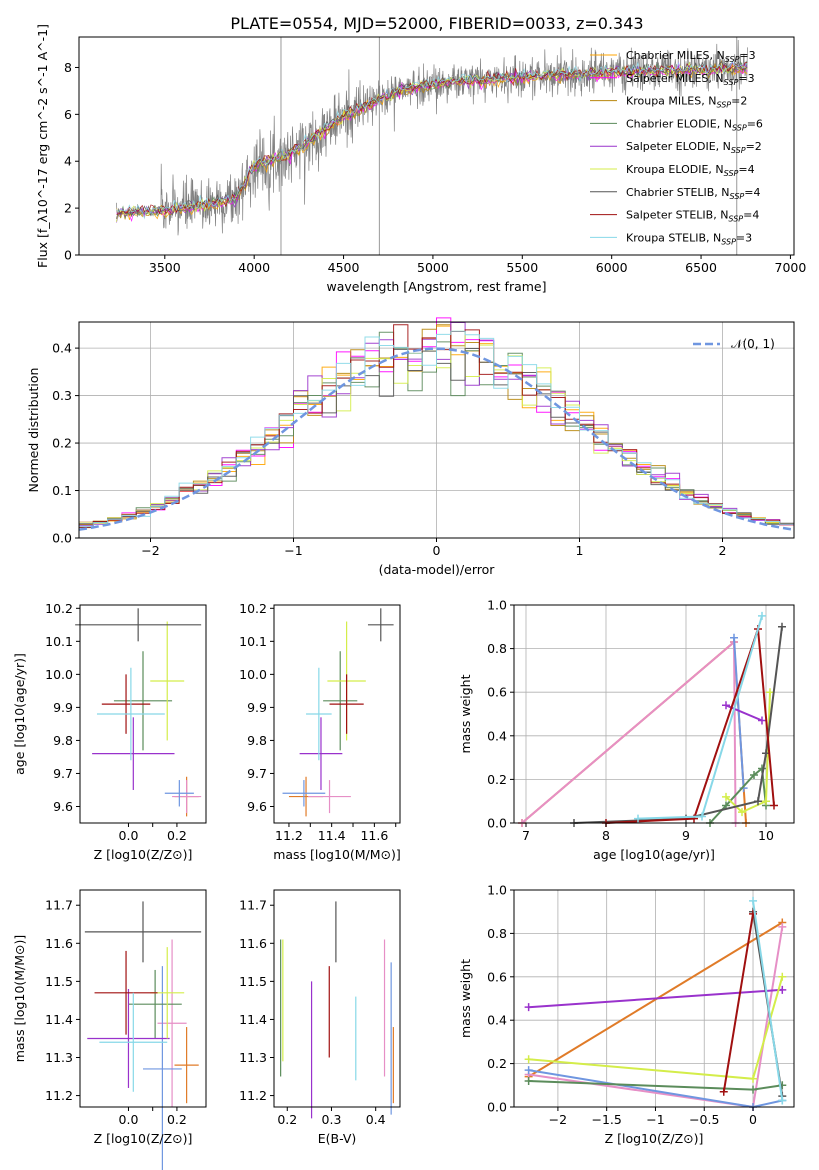  What do you see at coordinates (332, 835) in the screenshot?
I see `x-tick-label: 11.4` at bounding box center [332, 835].